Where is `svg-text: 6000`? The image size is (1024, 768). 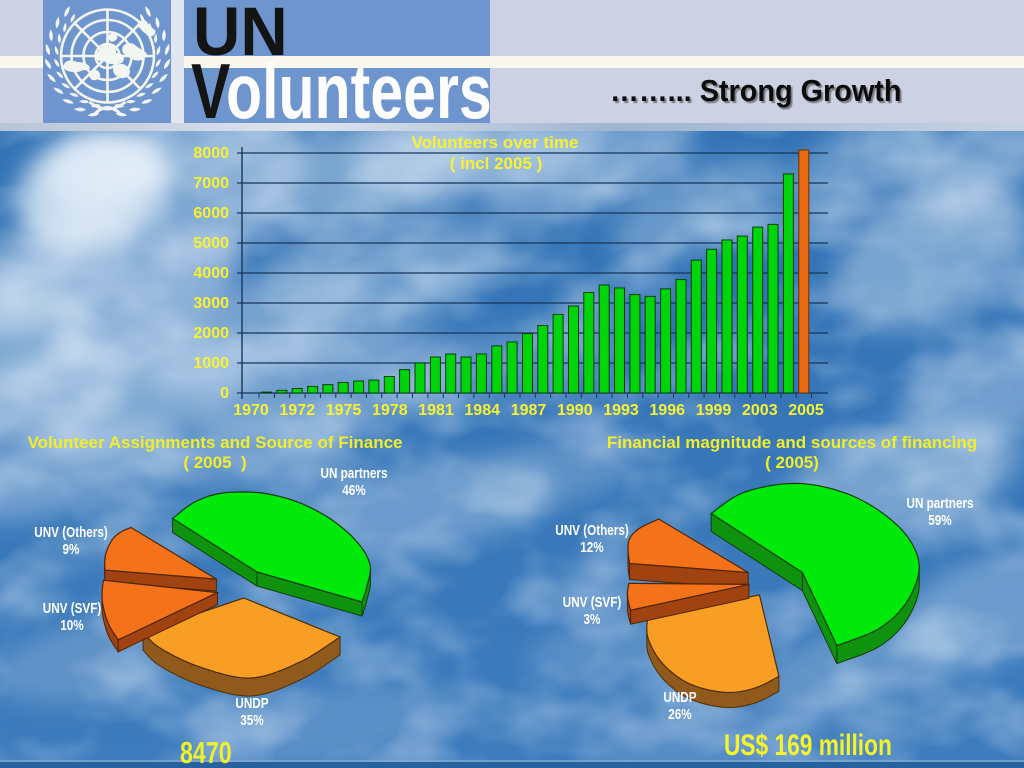 svg-text: 6000 is located at coordinates (211, 213).